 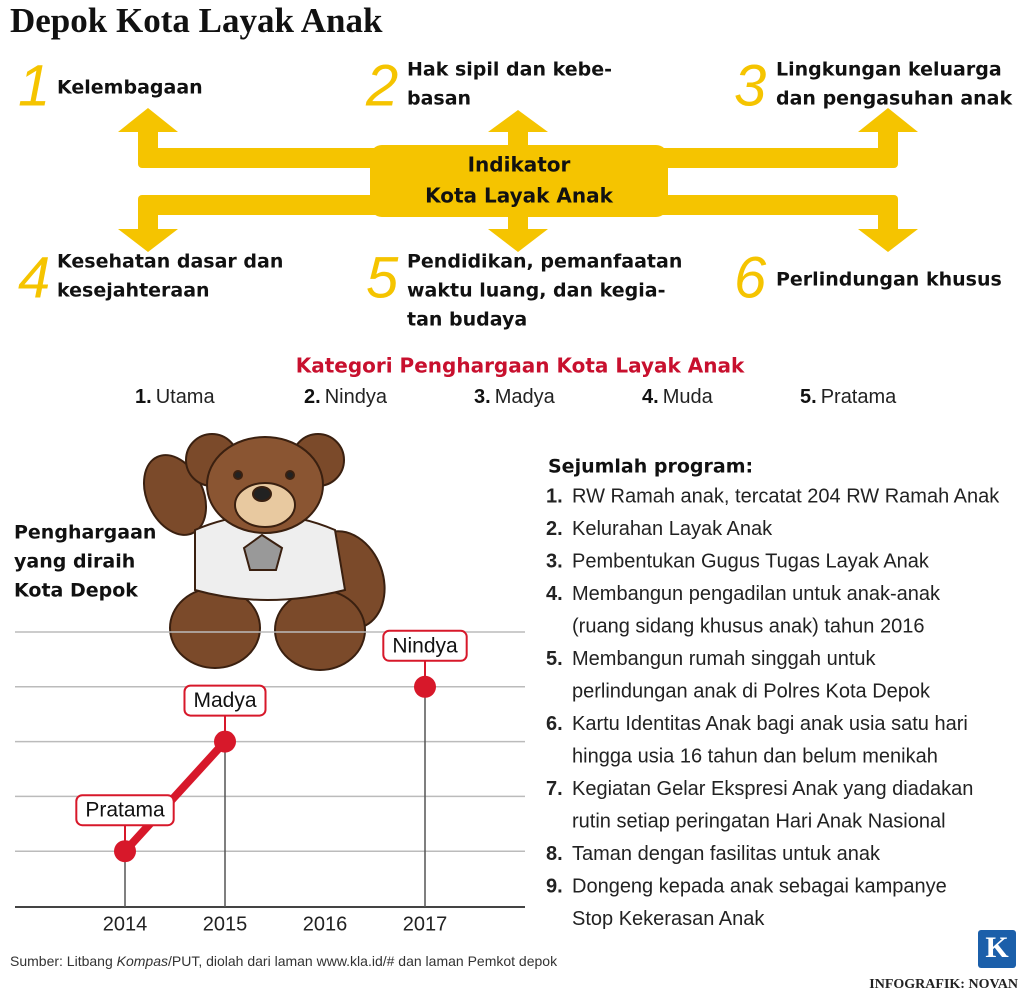 I want to click on logo-box, so click(x=997, y=949).